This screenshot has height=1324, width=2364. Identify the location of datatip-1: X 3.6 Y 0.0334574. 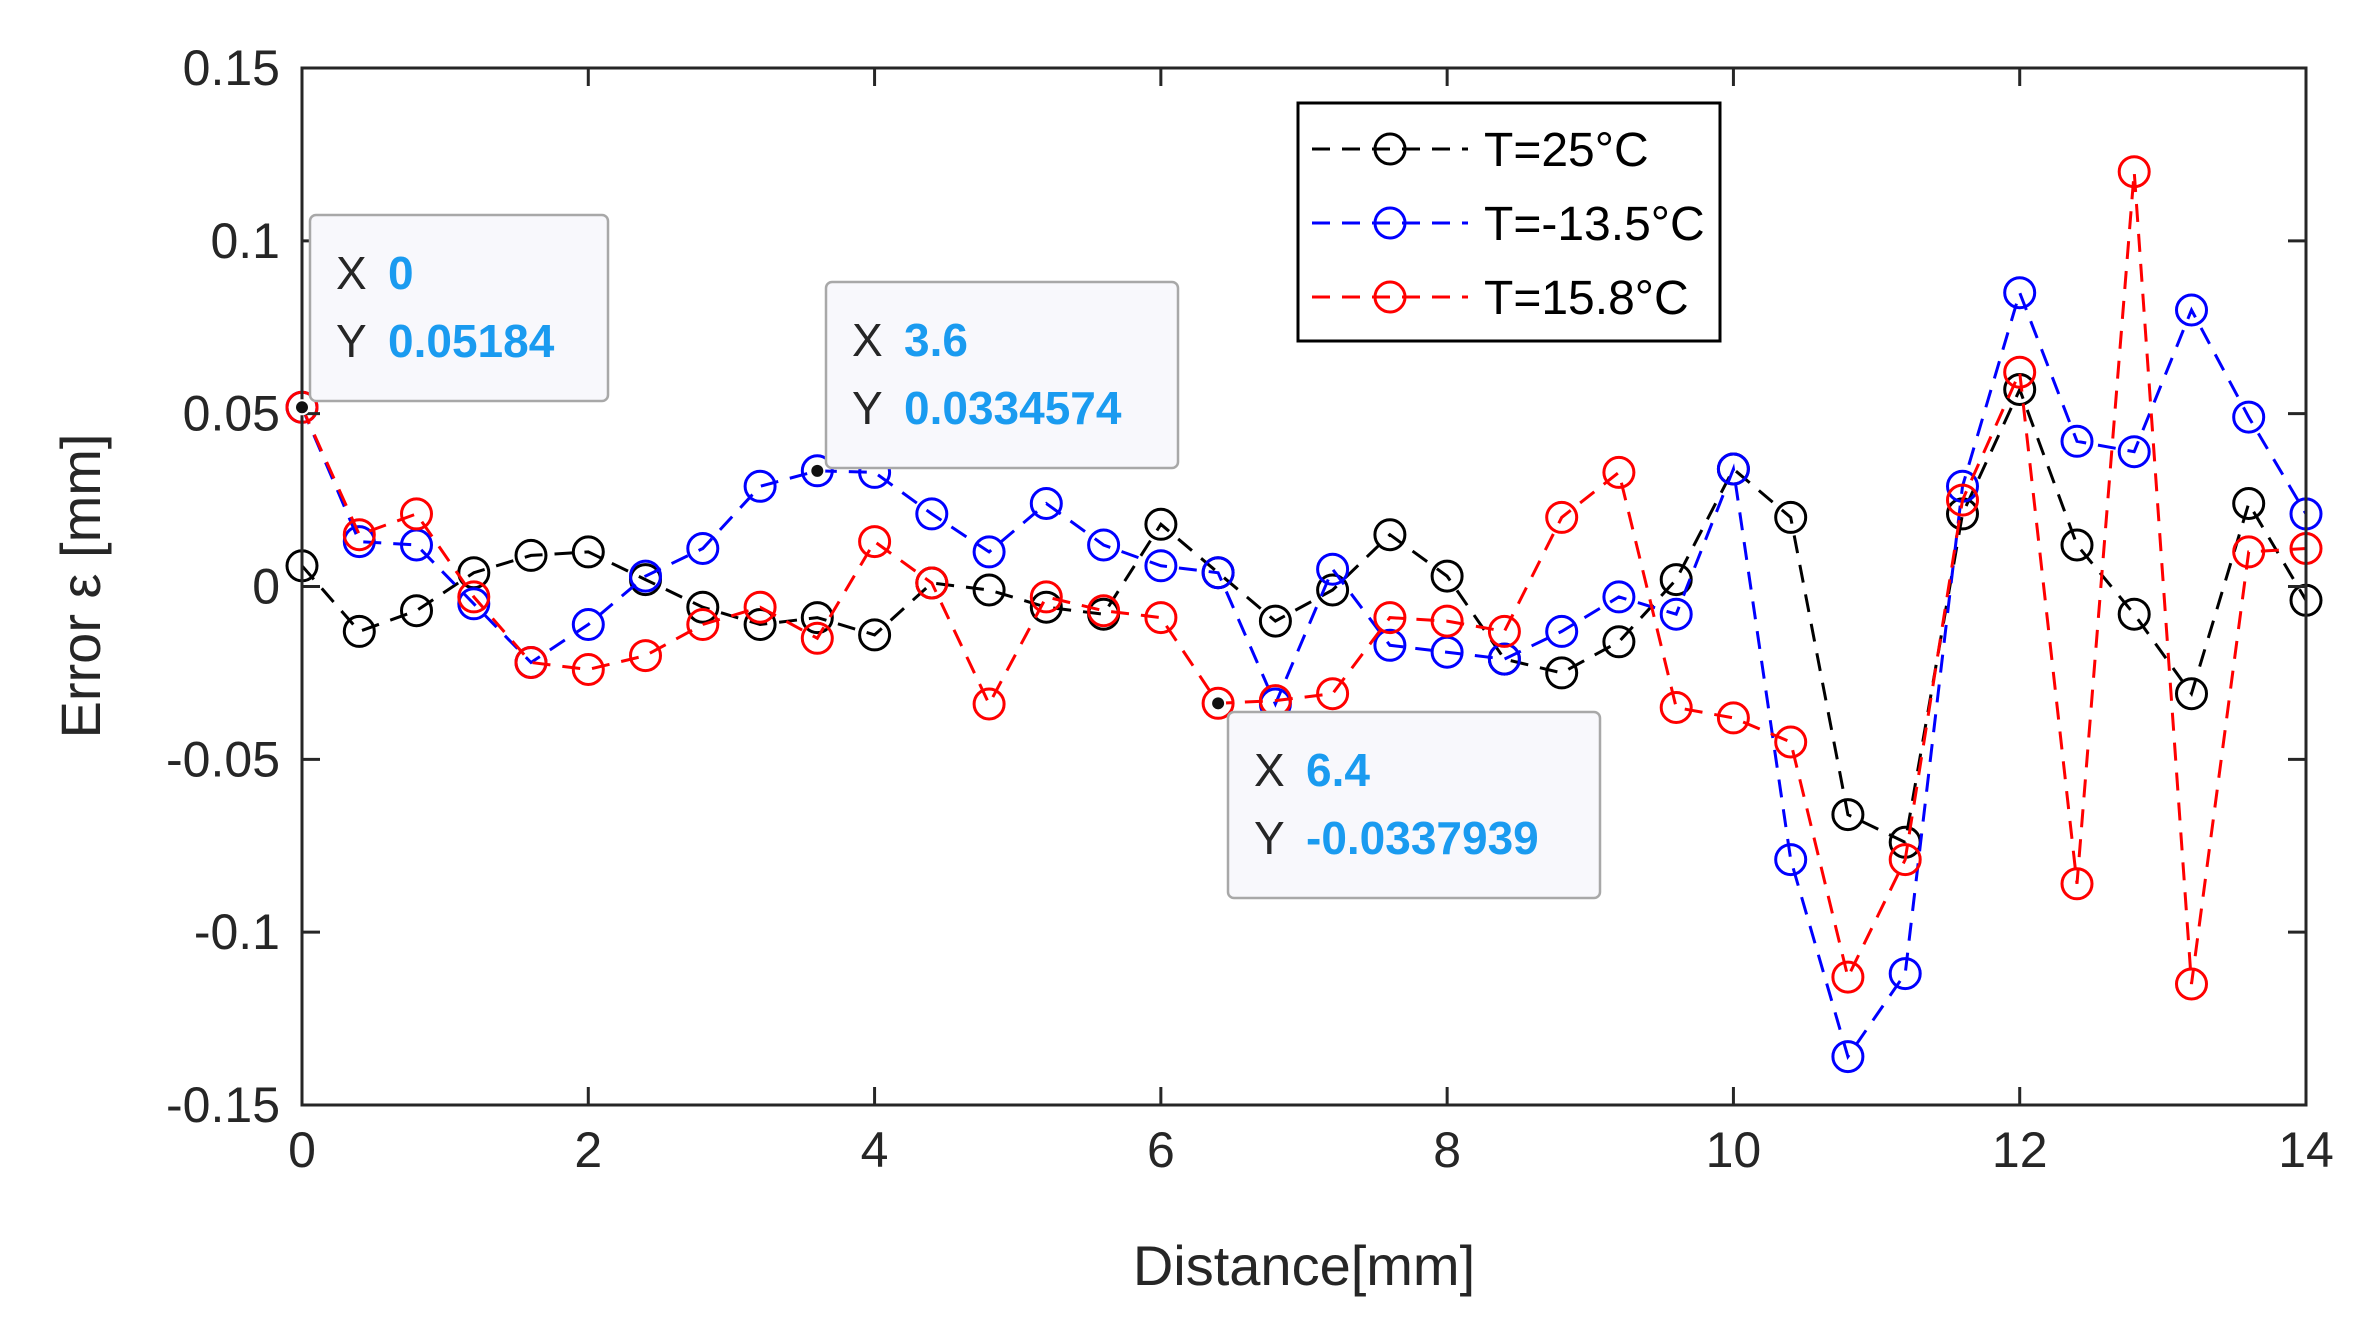
(994, 379).